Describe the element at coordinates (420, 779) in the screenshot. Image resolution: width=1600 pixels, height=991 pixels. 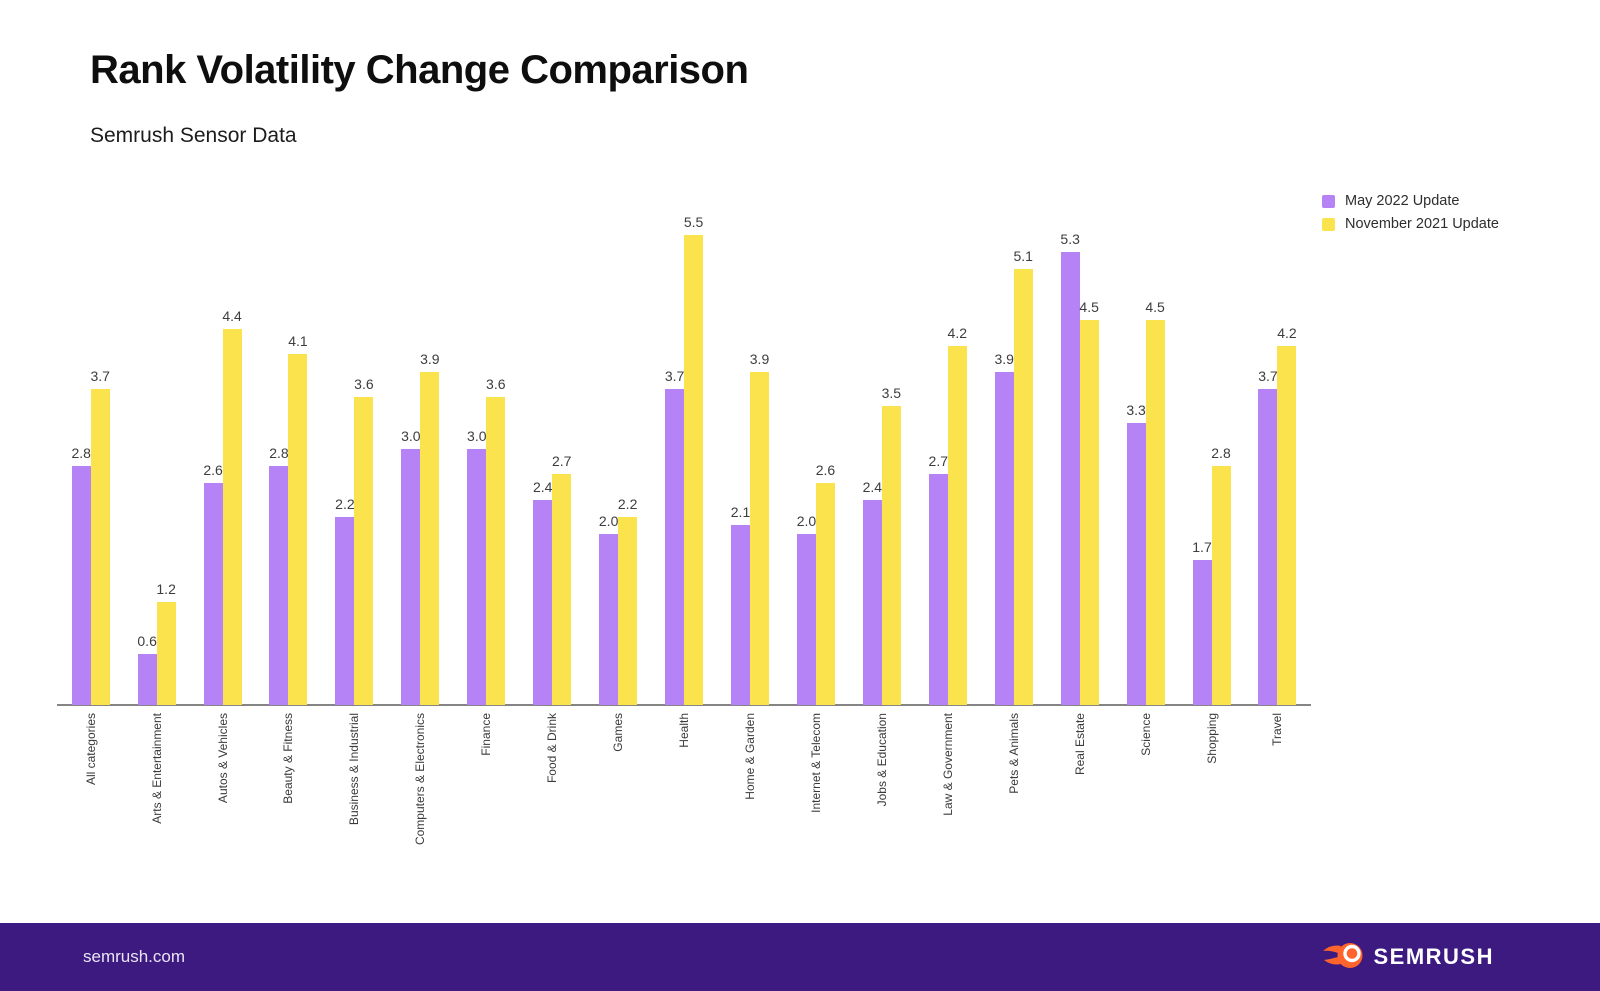
I see `x-axis-label-computers-electronics: Computers & Electronics` at that location.